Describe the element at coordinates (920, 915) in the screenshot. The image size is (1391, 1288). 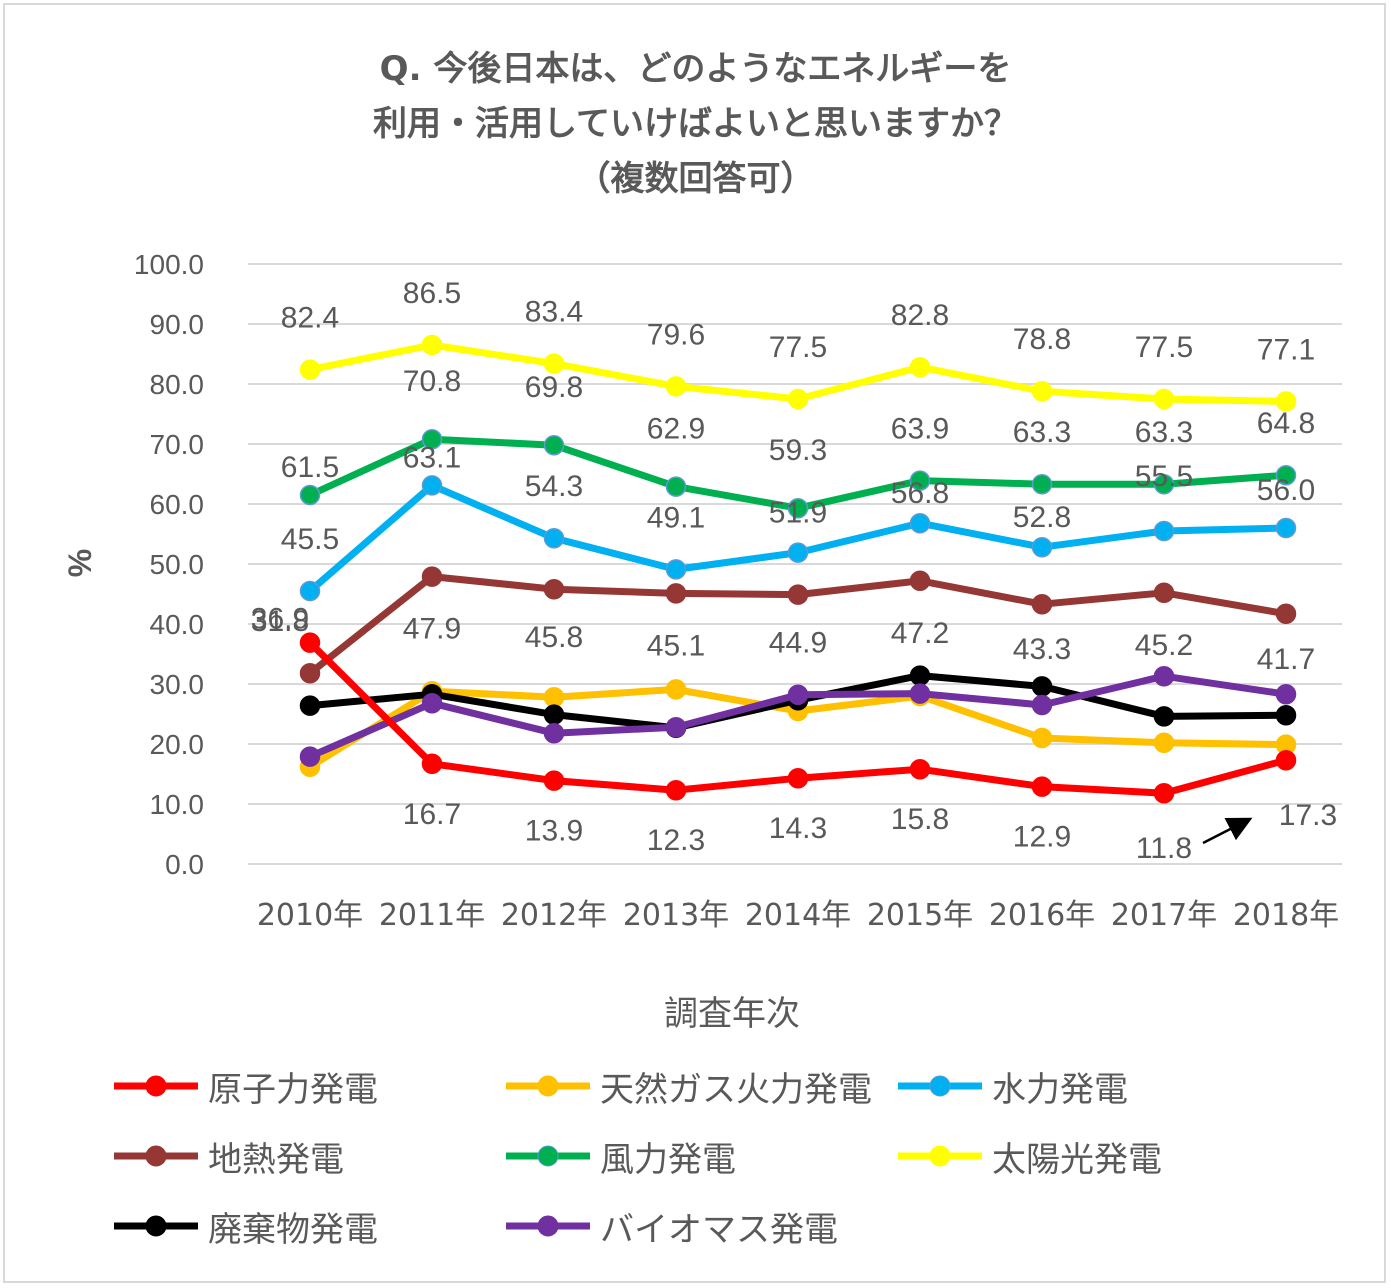
I see `x-tick-label: 2015年` at that location.